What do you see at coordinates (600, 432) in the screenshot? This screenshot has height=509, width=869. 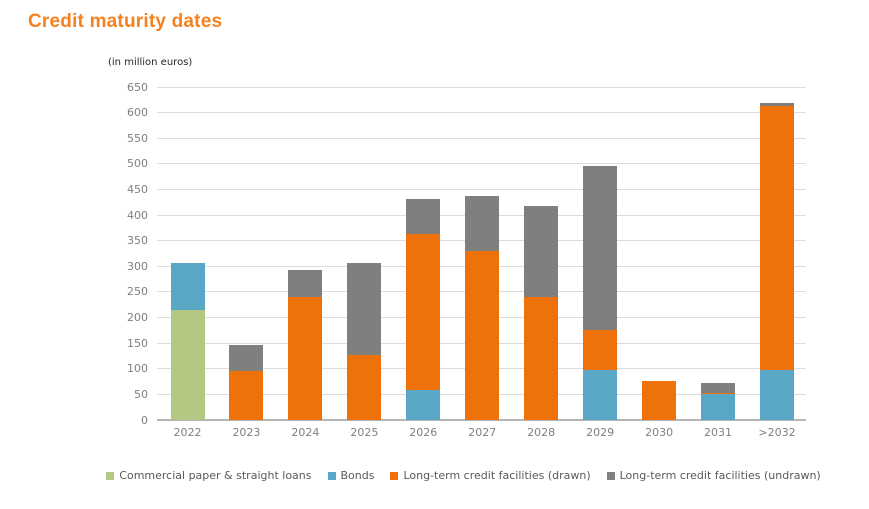 I see `x-axis-label: 2029` at bounding box center [600, 432].